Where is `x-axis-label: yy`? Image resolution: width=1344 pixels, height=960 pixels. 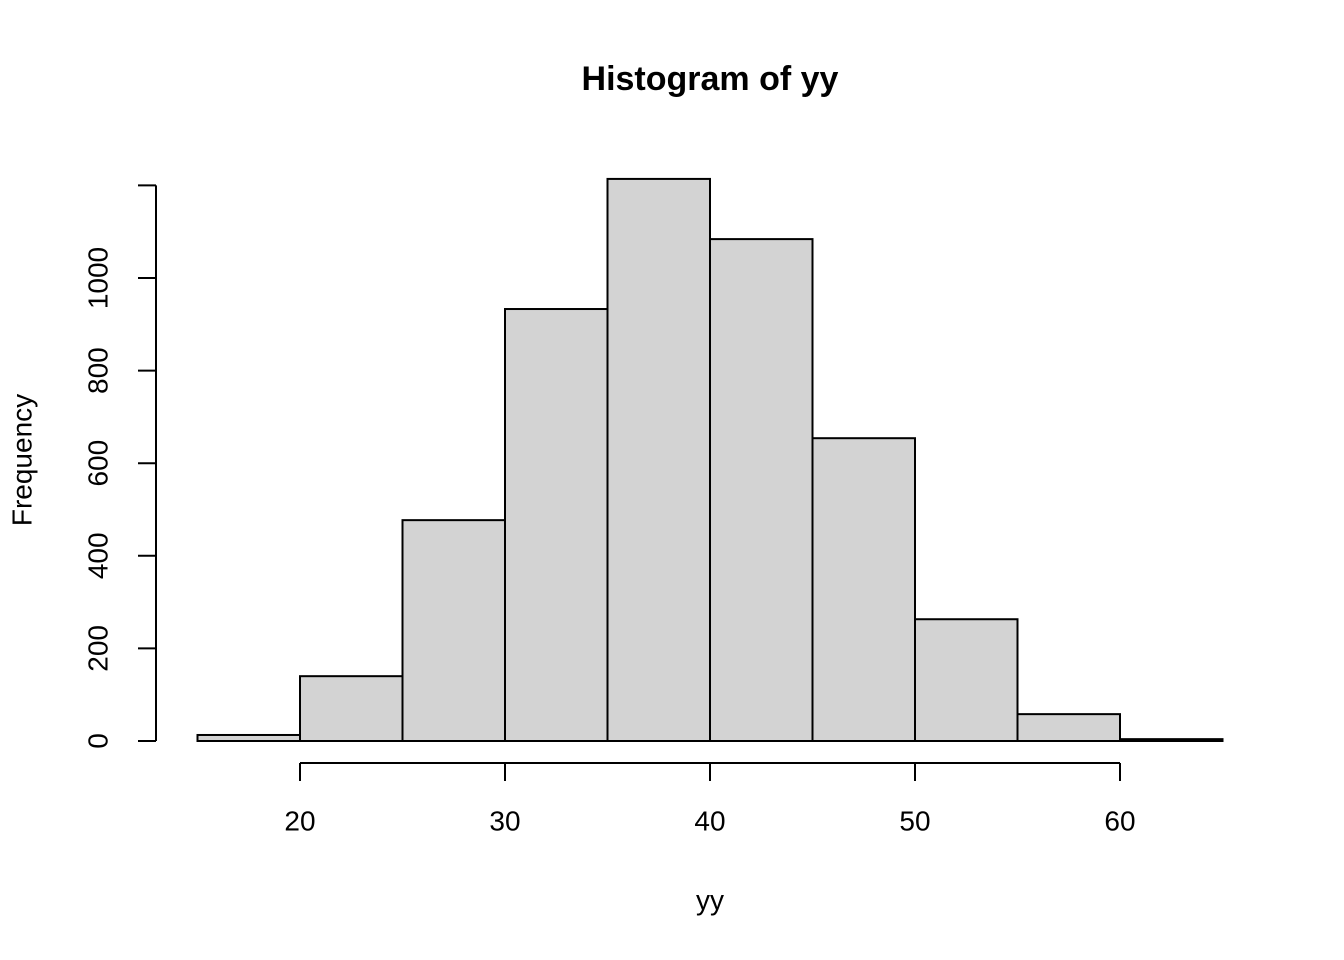 x-axis-label: yy is located at coordinates (710, 899).